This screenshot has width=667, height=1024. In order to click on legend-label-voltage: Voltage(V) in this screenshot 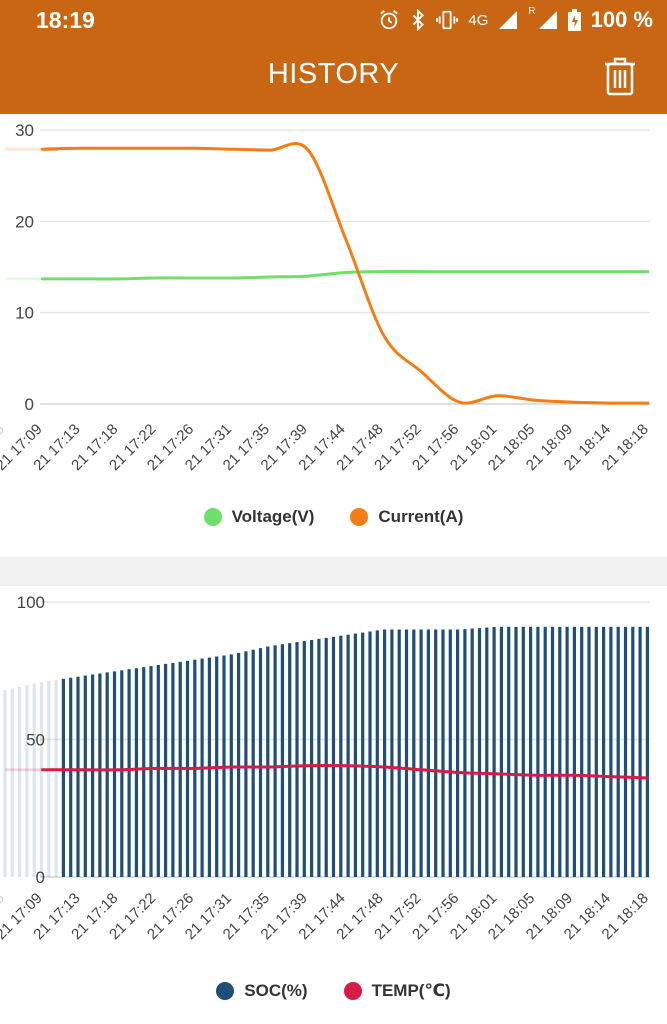, I will do `click(273, 516)`.